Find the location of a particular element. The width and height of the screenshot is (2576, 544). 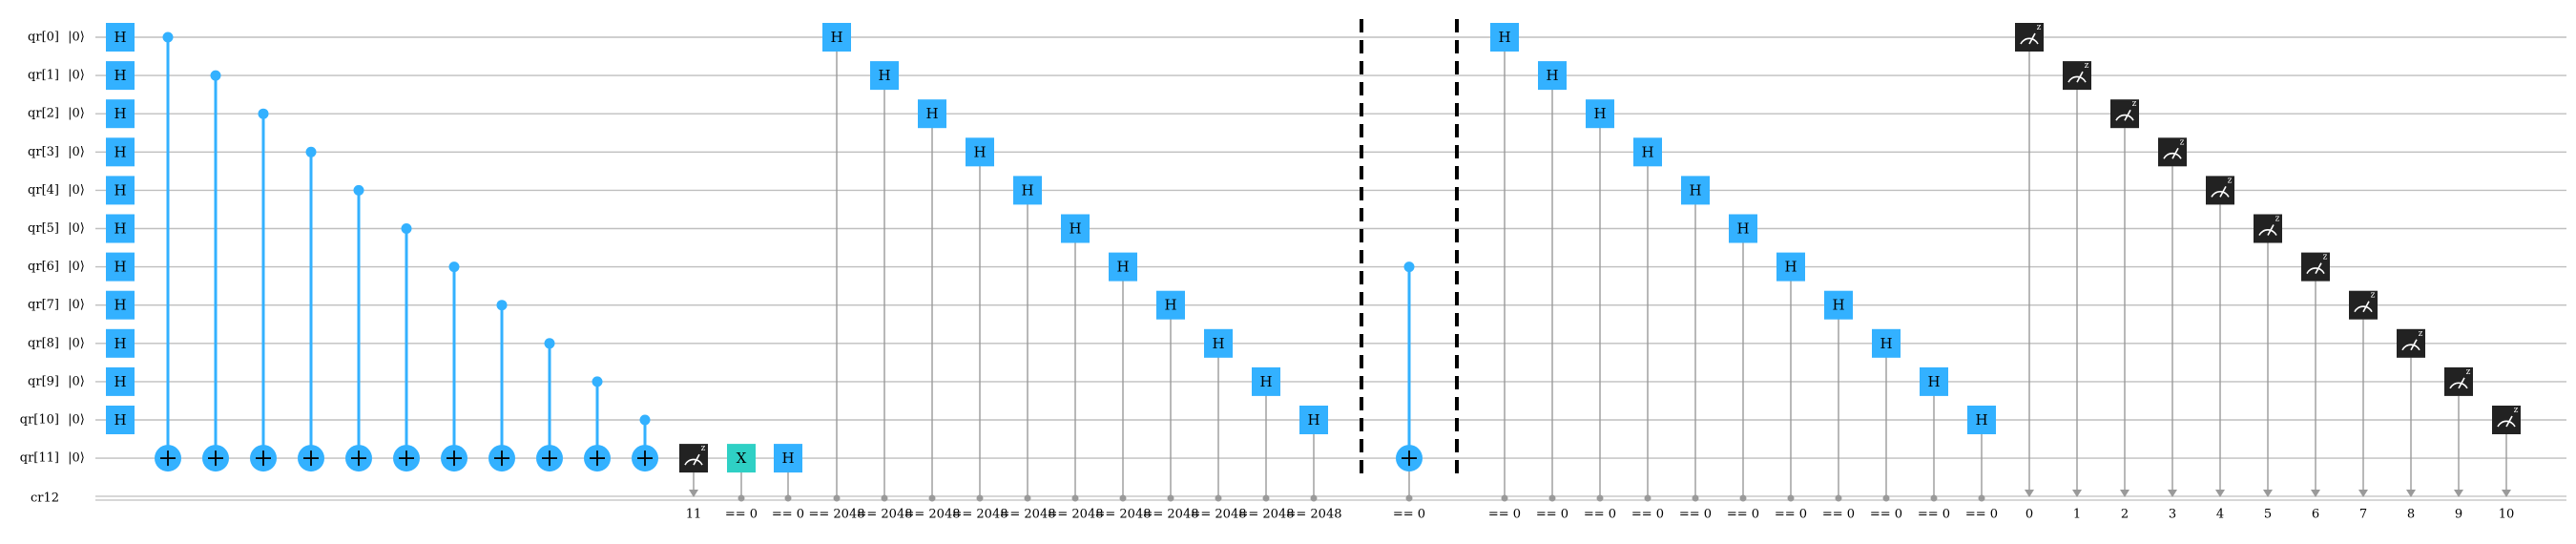

qubit-label: qr[6] is located at coordinates (43, 267).